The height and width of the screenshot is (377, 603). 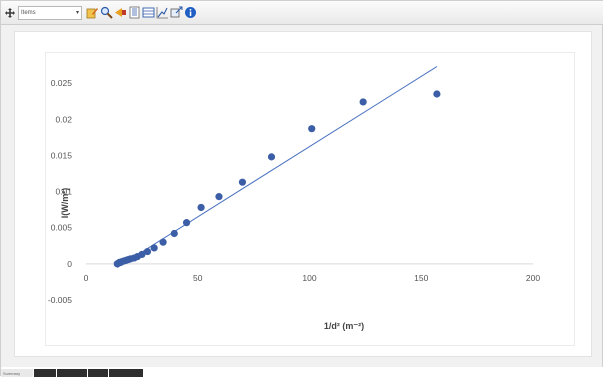 I want to click on y-tick-label: 0, so click(x=69, y=264).